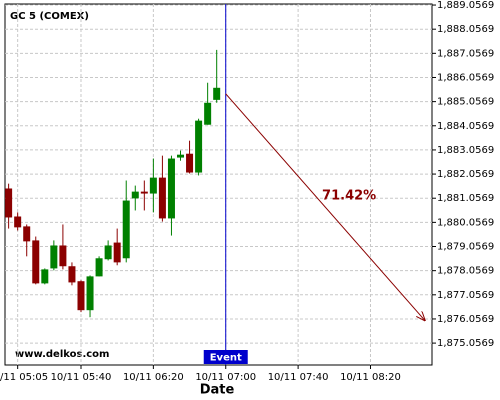 This screenshot has width=500, height=400. Describe the element at coordinates (465, 53) in the screenshot. I see `y-tick-label: 1,887.0569` at that location.